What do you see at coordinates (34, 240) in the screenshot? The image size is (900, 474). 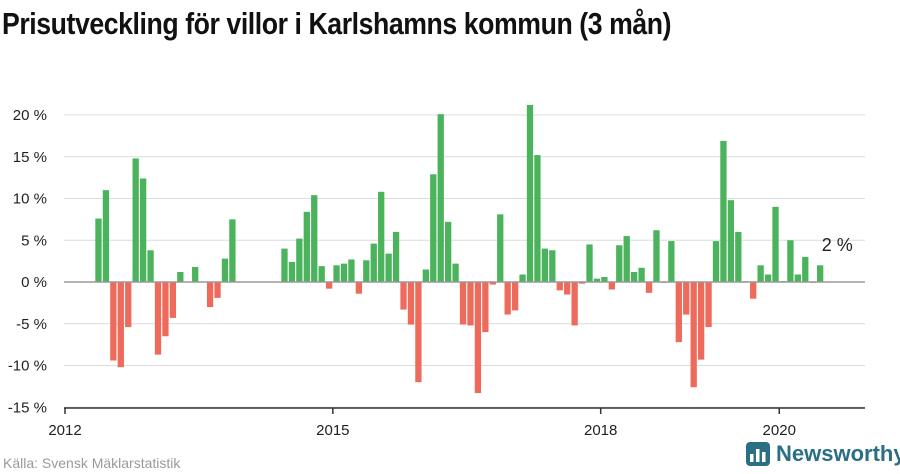 I see `y-tick-label: 5 %` at bounding box center [34, 240].